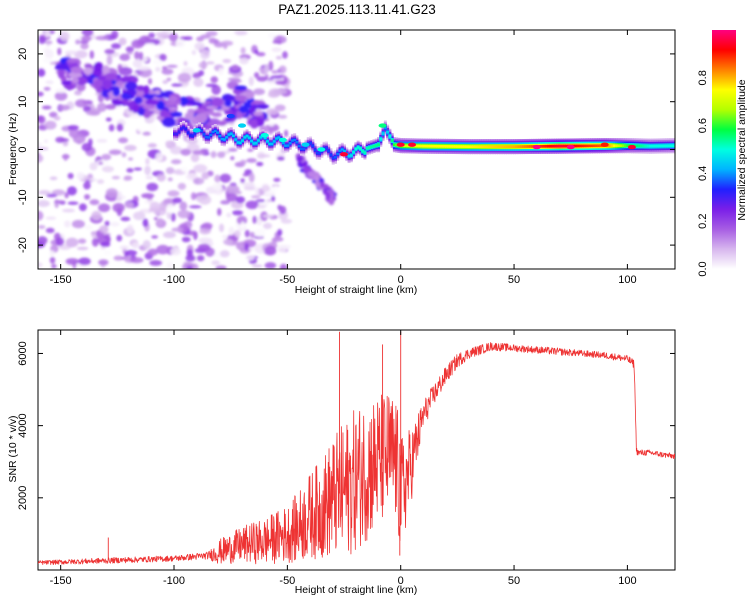 The height and width of the screenshot is (600, 750). What do you see at coordinates (356, 590) in the screenshot?
I see `snr-x-label: Height of straight line (km)` at bounding box center [356, 590].